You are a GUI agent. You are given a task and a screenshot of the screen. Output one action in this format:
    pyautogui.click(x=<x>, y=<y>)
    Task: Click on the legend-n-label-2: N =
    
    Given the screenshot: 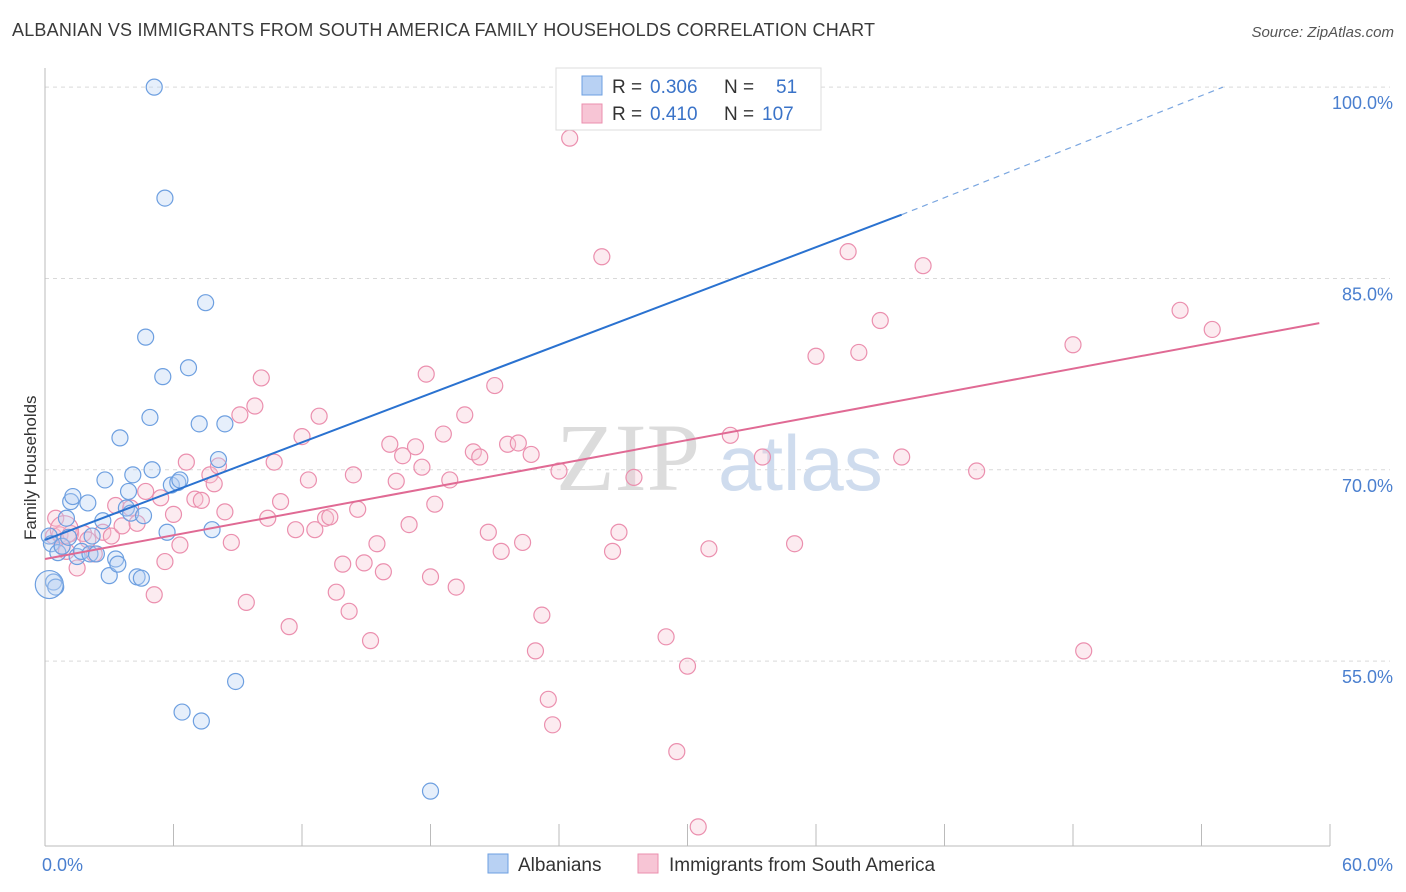 What is the action you would take?
    pyautogui.click(x=739, y=114)
    